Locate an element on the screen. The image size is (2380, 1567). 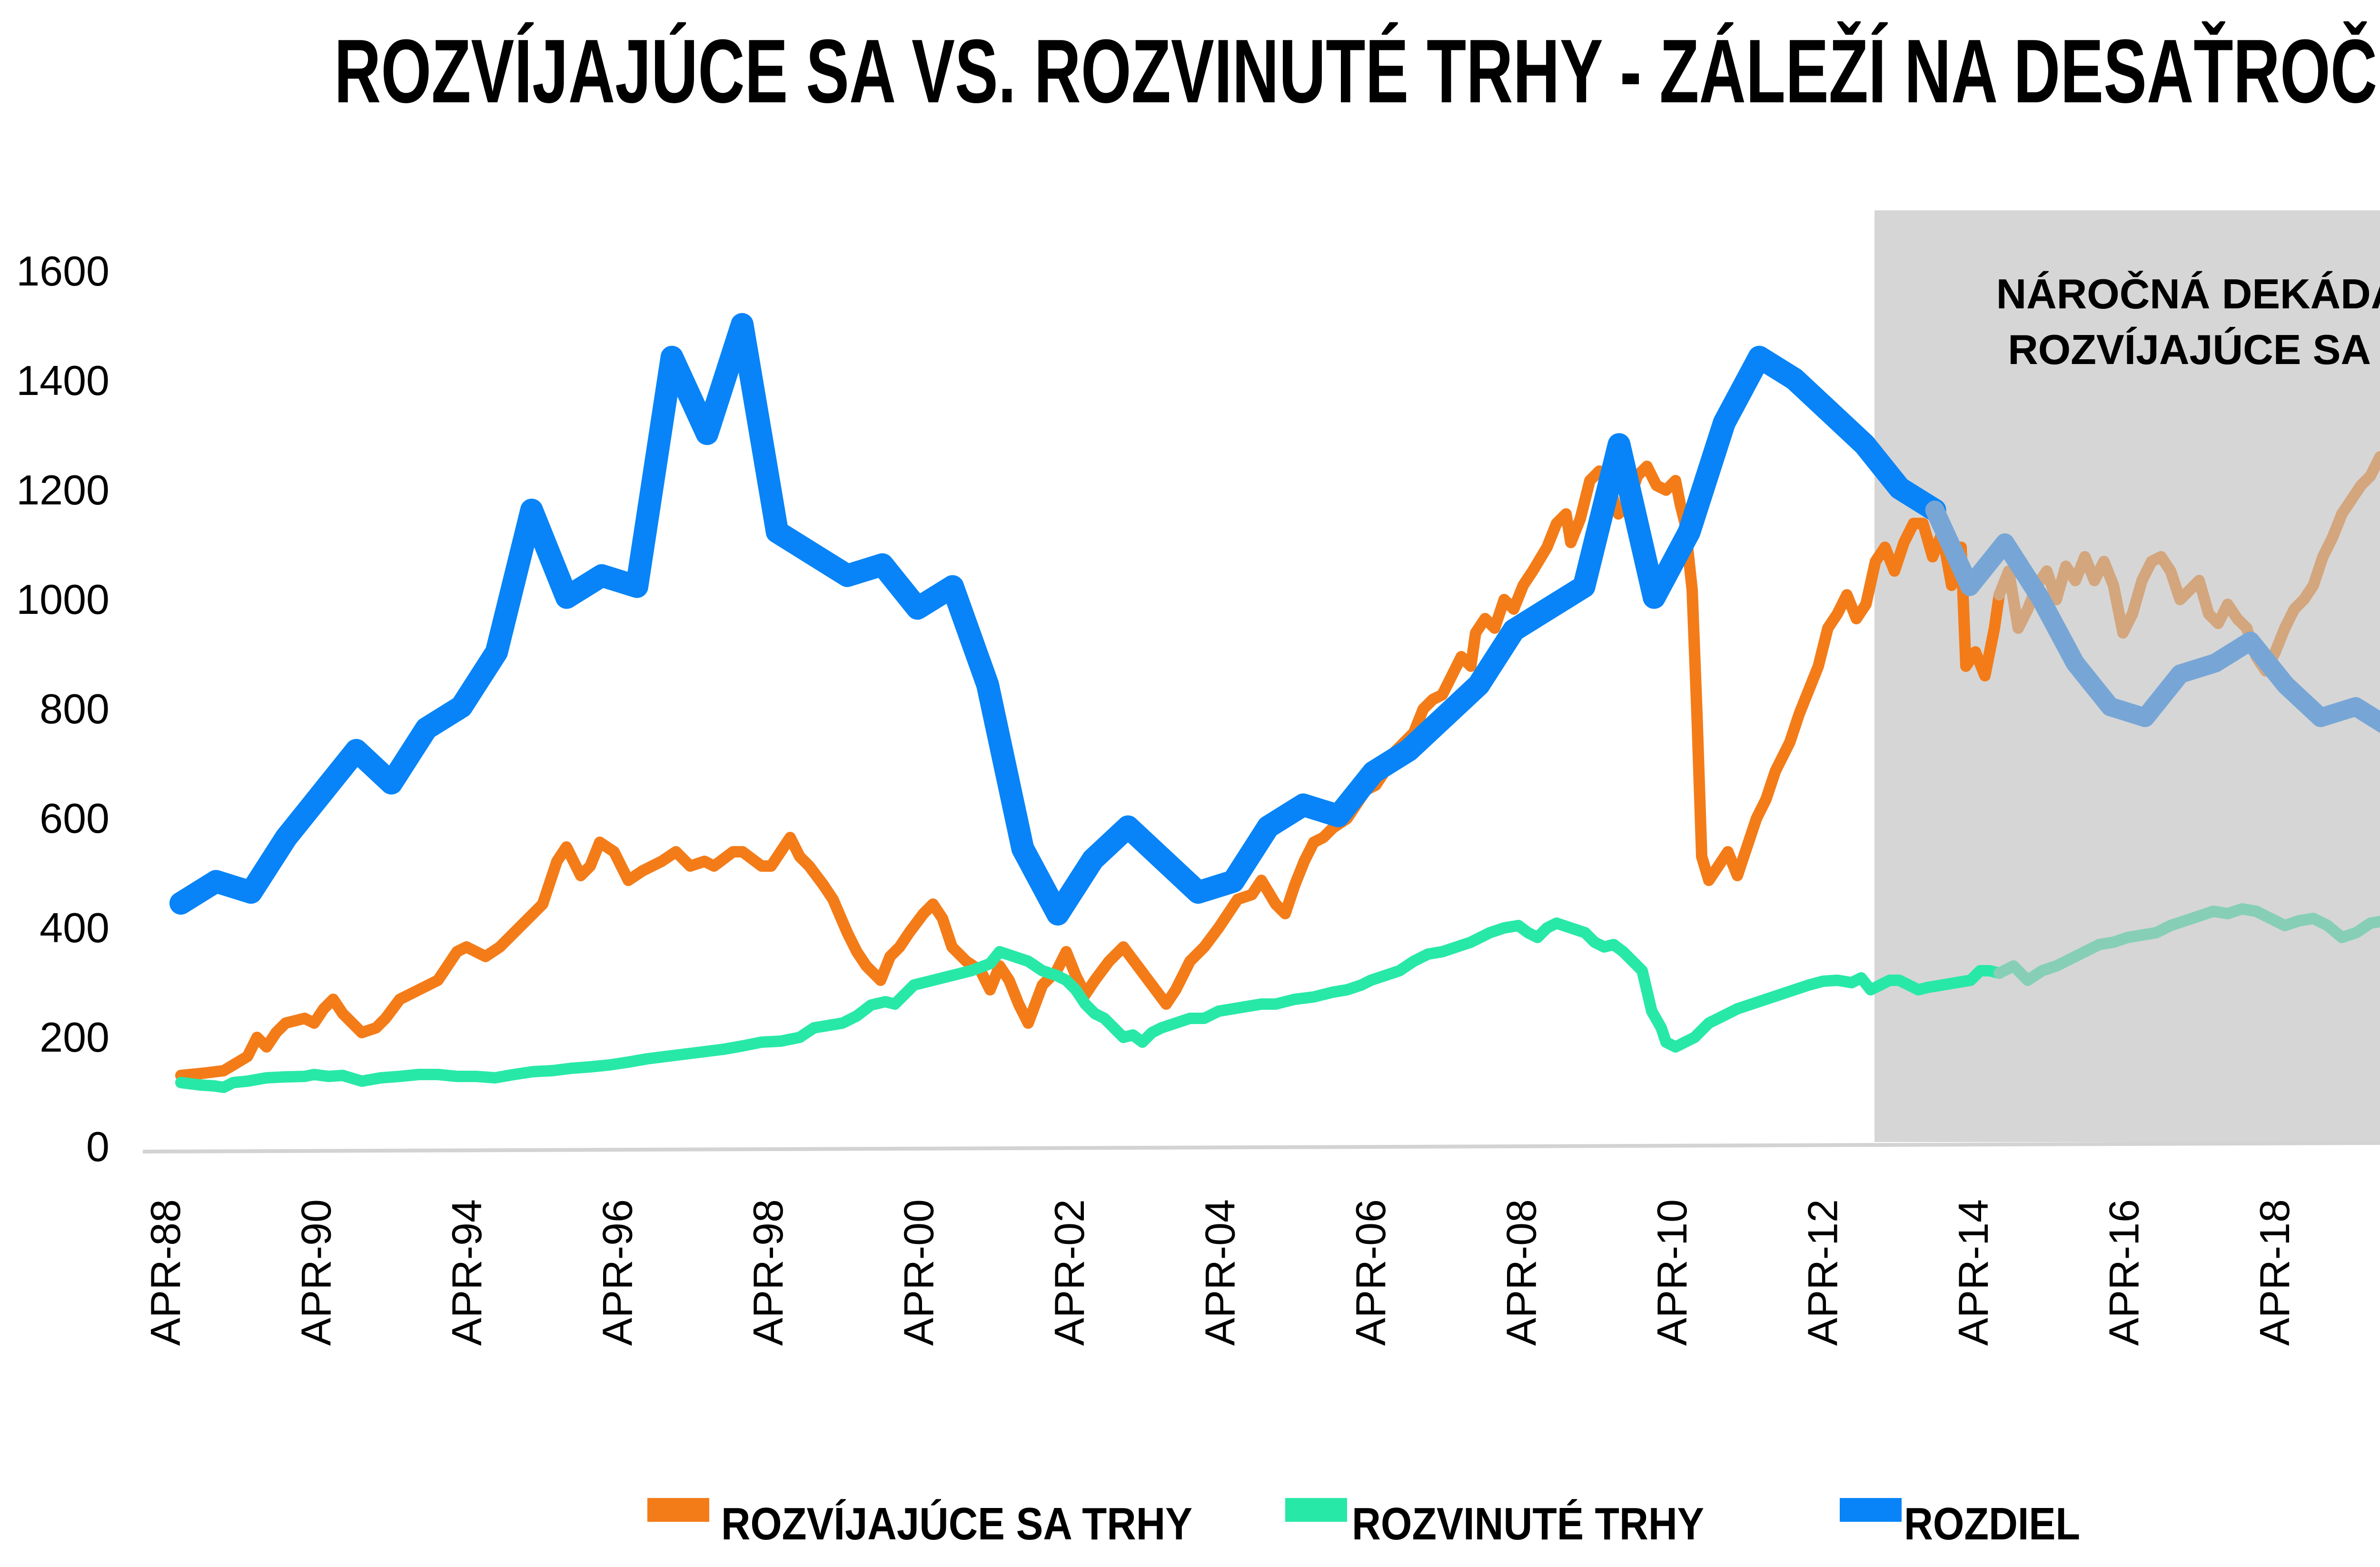
legend-item-emerging-markets: ROZVÍJAJÚCE SA TRHY is located at coordinates (919, 1523).